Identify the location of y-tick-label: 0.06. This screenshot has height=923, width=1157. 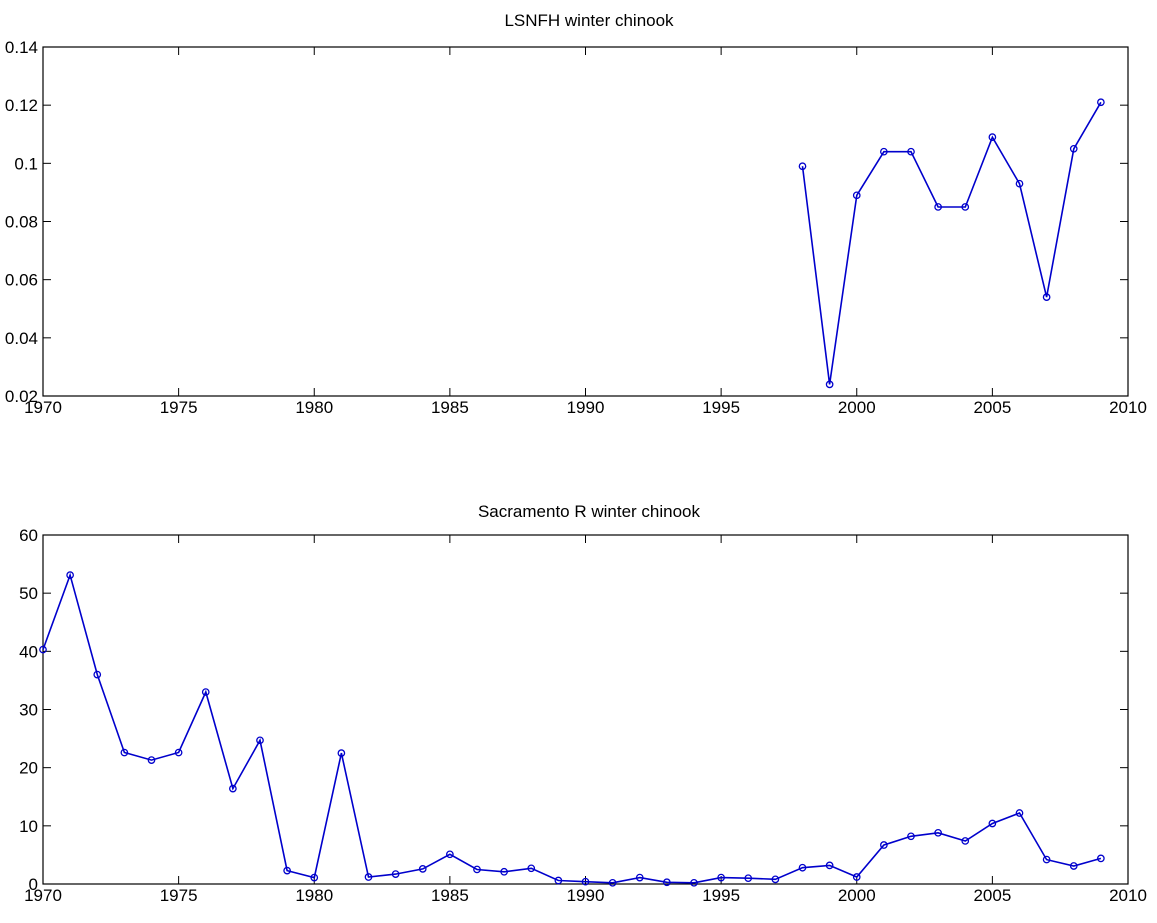
(21, 280).